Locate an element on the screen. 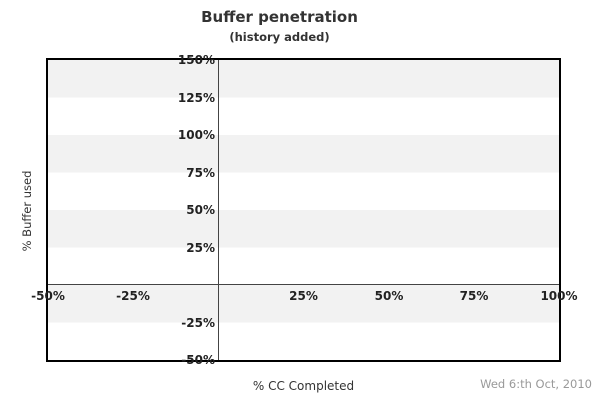 Image resolution: width=600 pixels, height=400 pixels. x-tick-label-75: 75% is located at coordinates (474, 296).